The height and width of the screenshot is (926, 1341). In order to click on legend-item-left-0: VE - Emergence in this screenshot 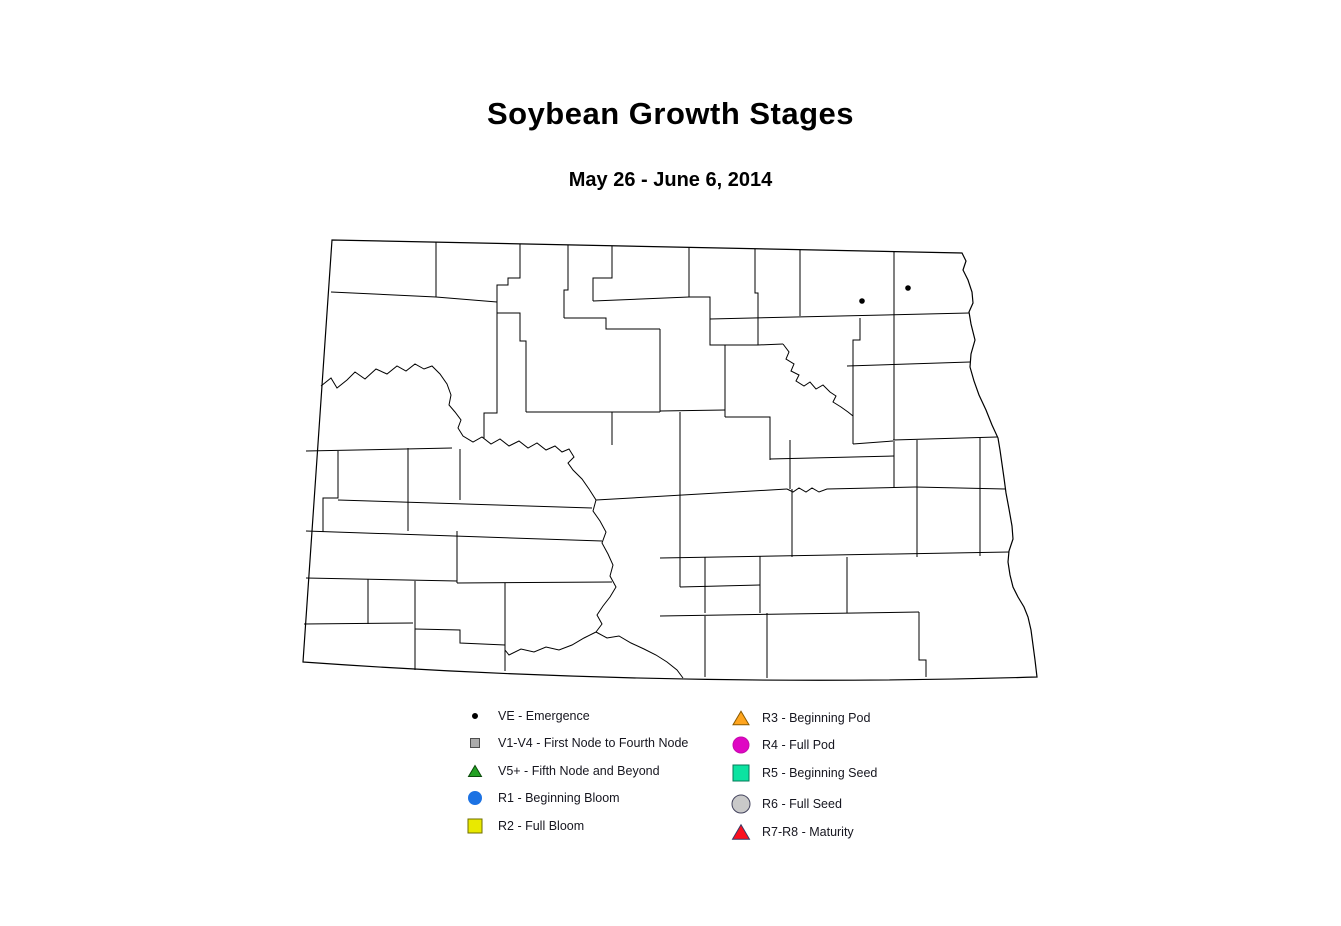, I will do `click(527, 716)`.